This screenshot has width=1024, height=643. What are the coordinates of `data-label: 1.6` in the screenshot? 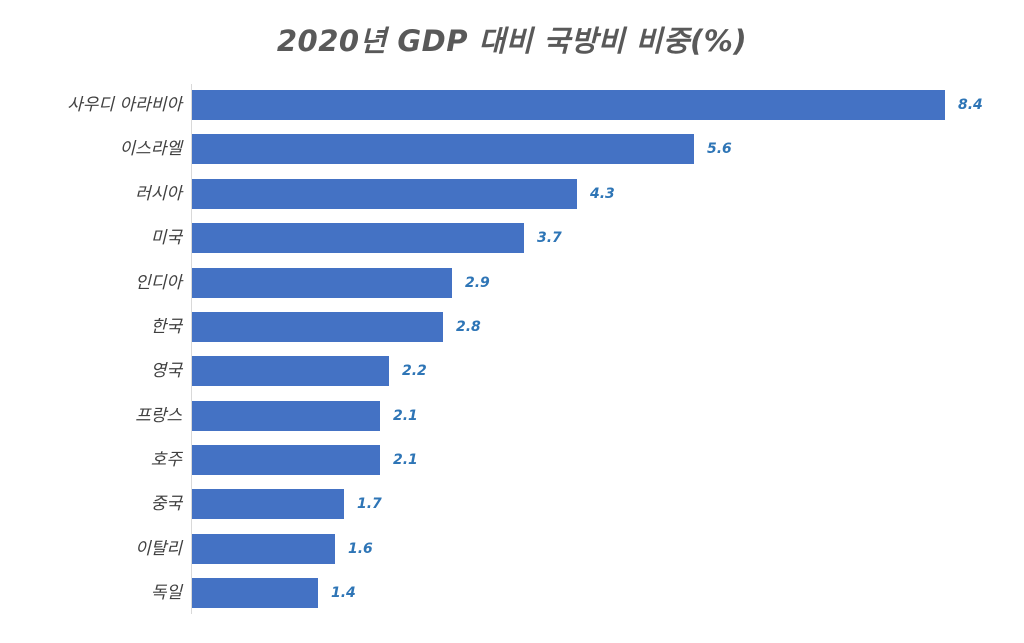 It's located at (360, 549).